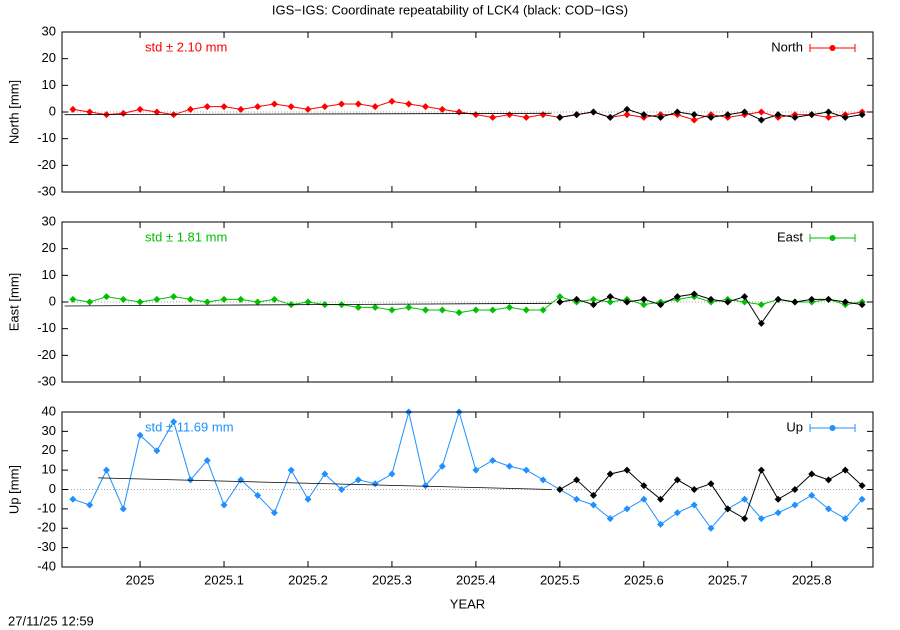 This screenshot has width=900, height=630. I want to click on timestamp: 27/11/25 12:59, so click(51, 620).